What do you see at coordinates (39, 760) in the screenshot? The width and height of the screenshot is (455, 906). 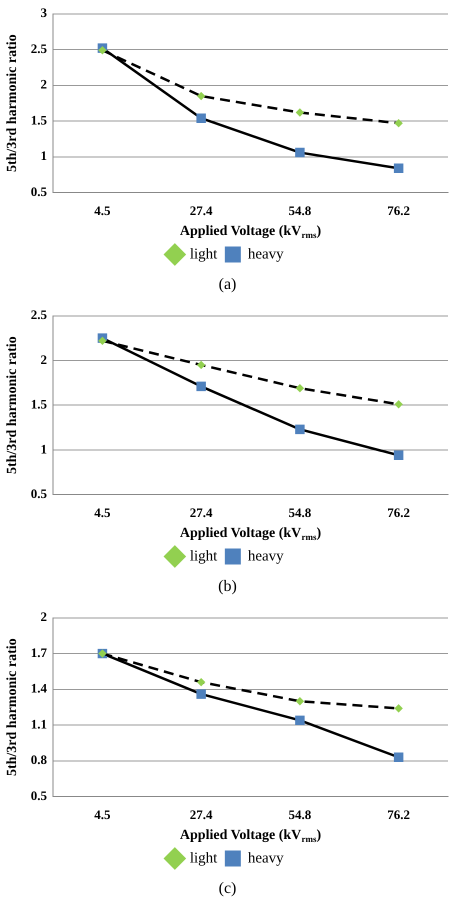 I see `y-tick-label: 0.8` at bounding box center [39, 760].